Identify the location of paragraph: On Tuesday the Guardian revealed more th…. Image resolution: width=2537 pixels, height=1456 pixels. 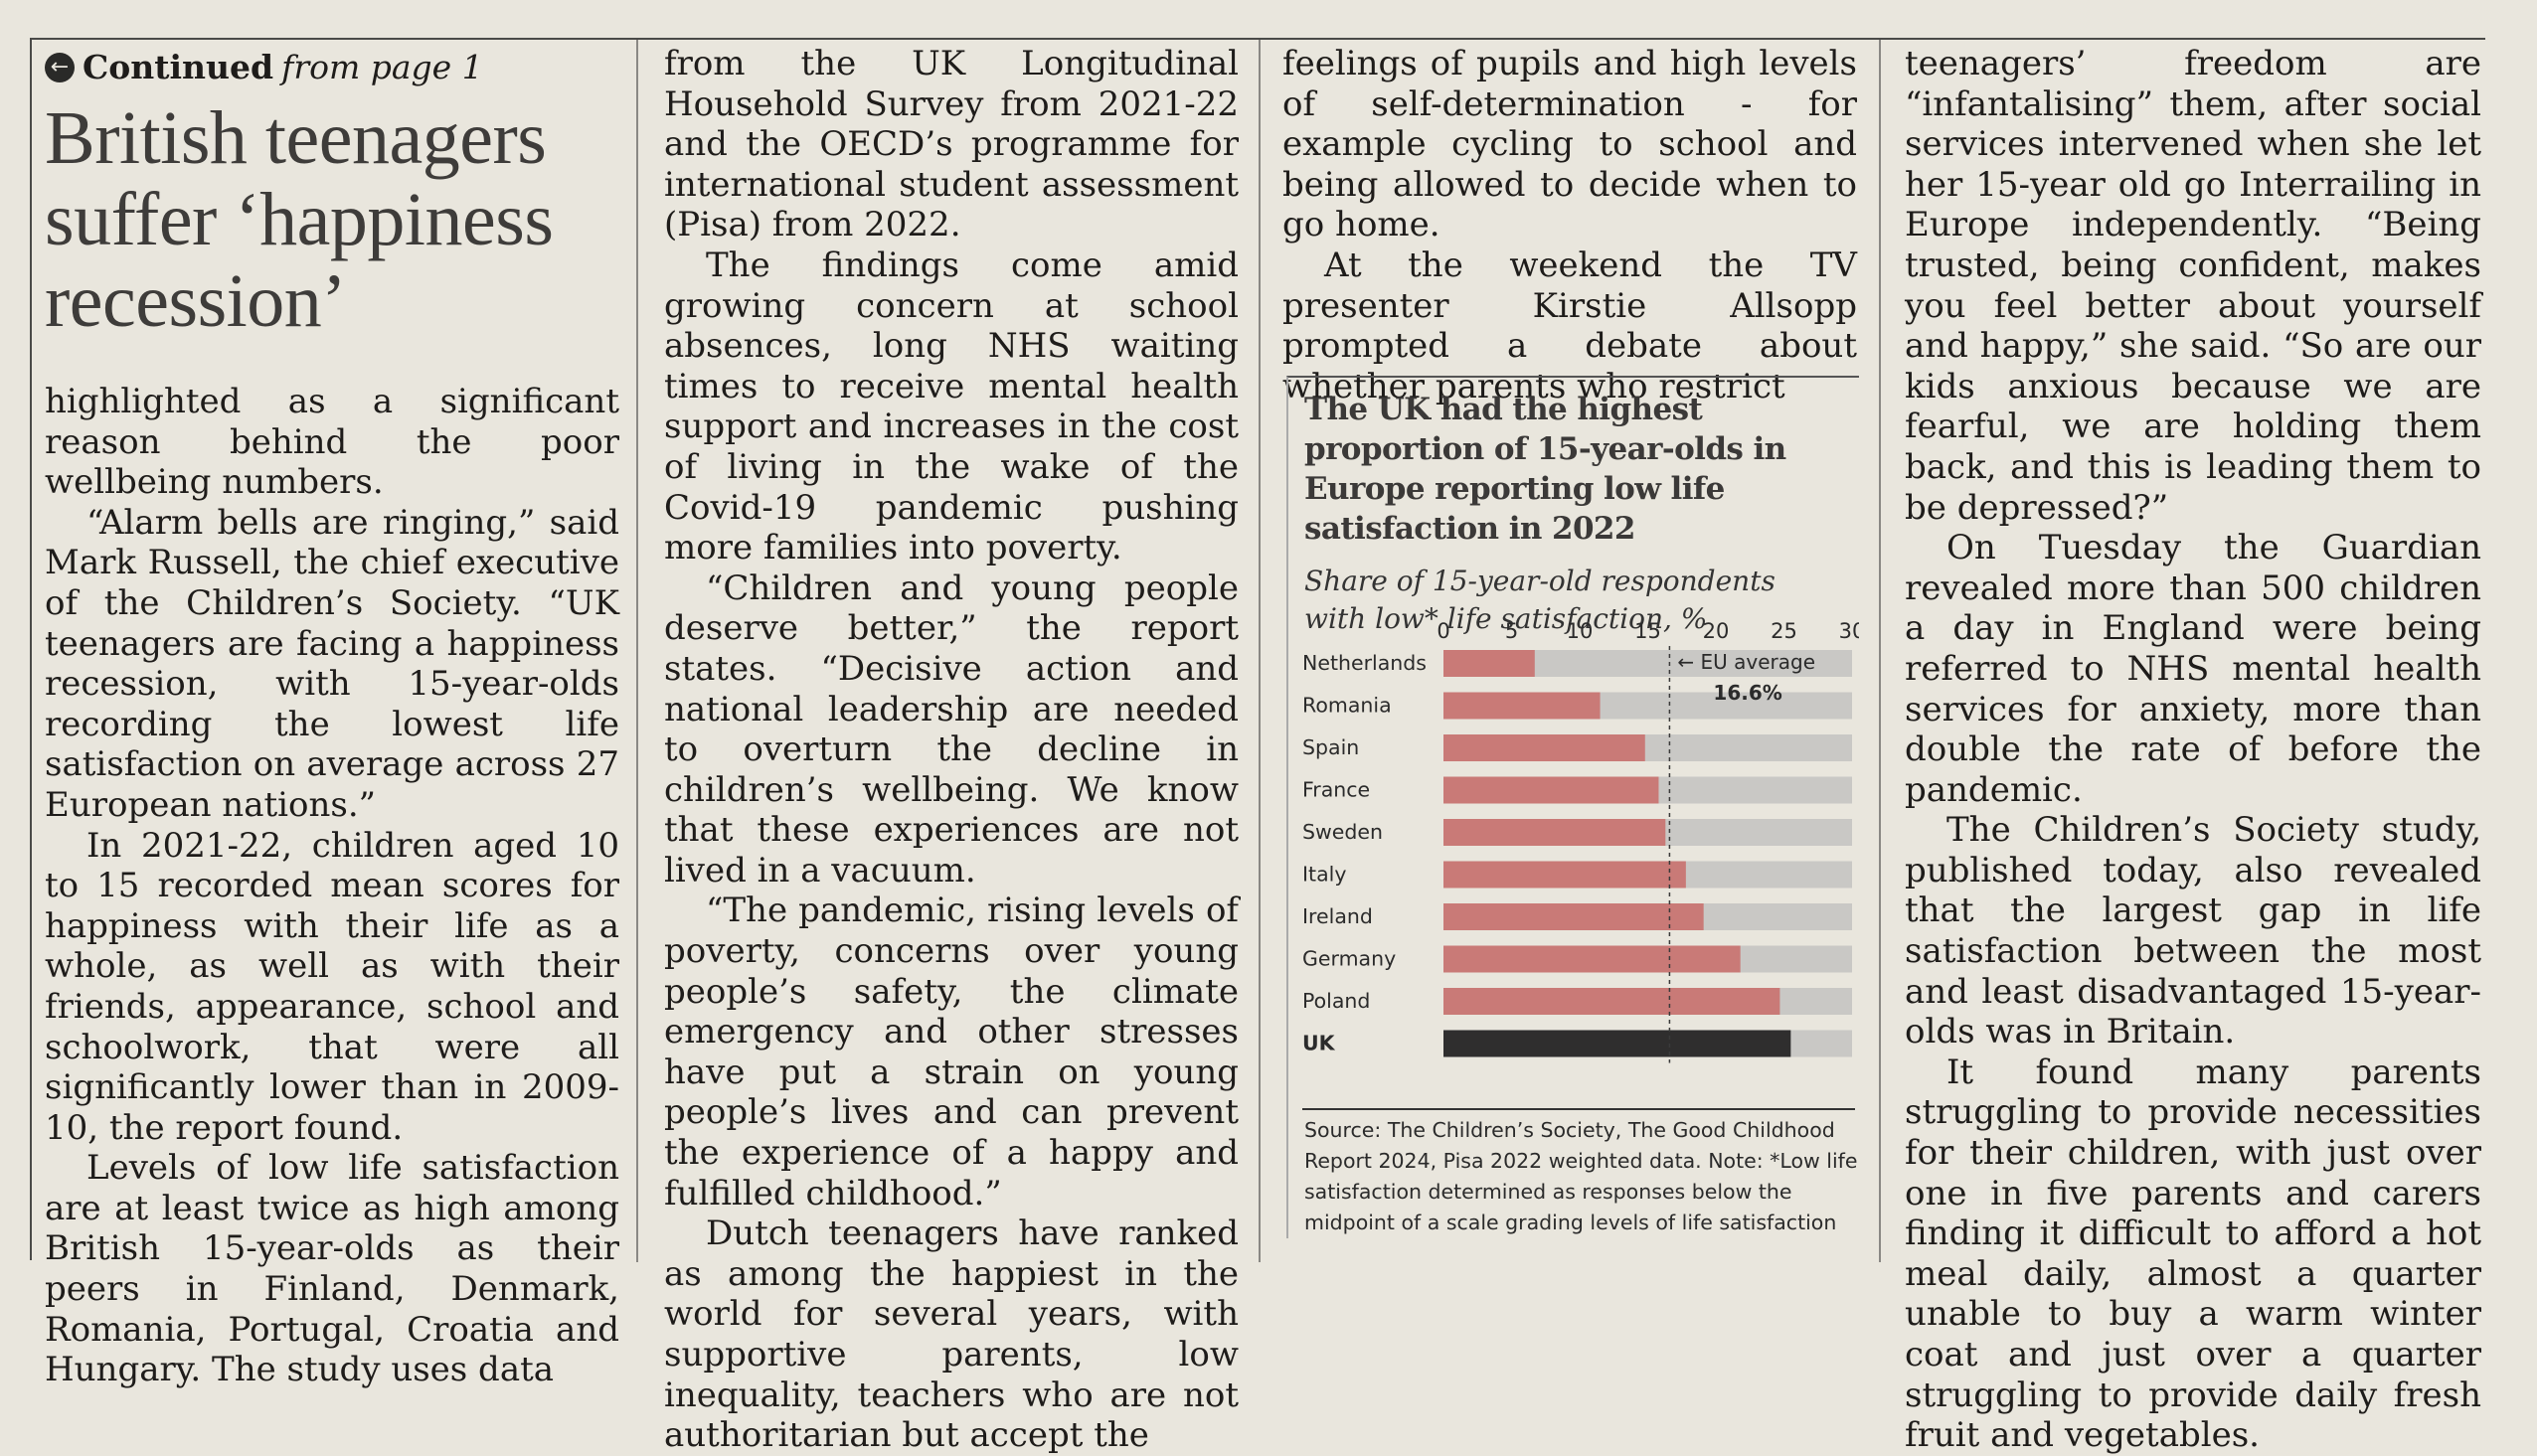
(2193, 669).